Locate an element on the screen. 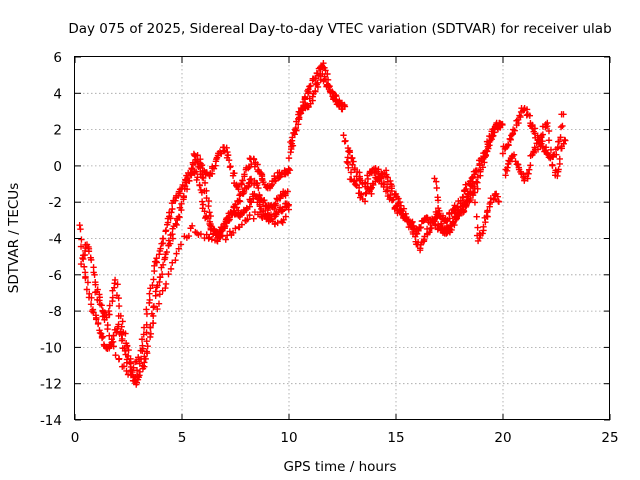 The width and height of the screenshot is (640, 480). series-trace-f is located at coordinates (316, 108).